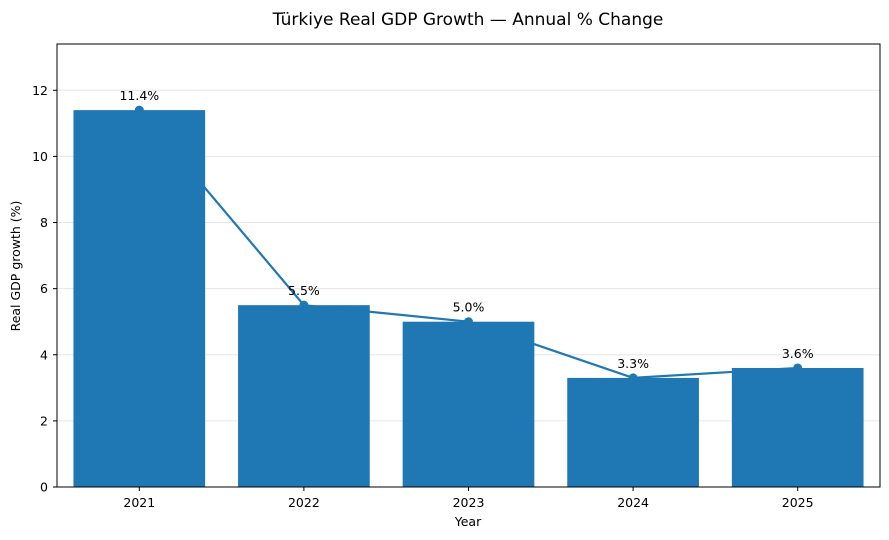  What do you see at coordinates (469, 502) in the screenshot?
I see `x-tick-label: 2023` at bounding box center [469, 502].